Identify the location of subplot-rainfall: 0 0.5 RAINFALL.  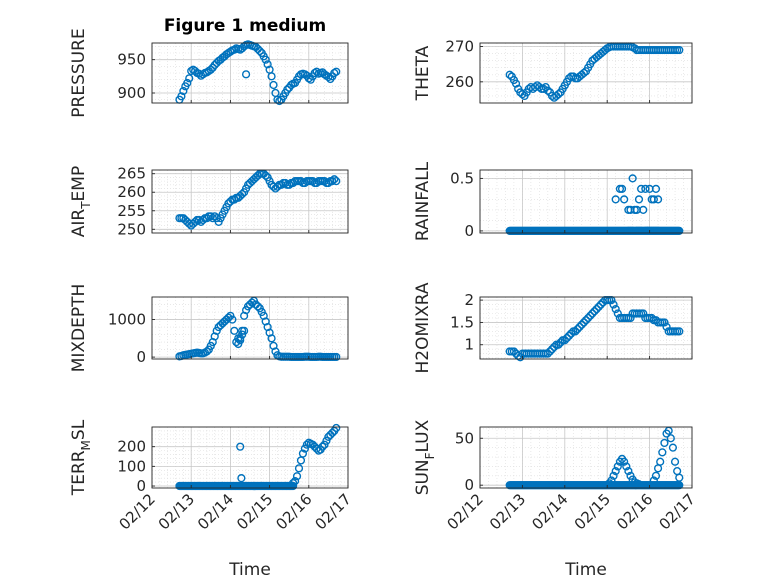
(553, 201).